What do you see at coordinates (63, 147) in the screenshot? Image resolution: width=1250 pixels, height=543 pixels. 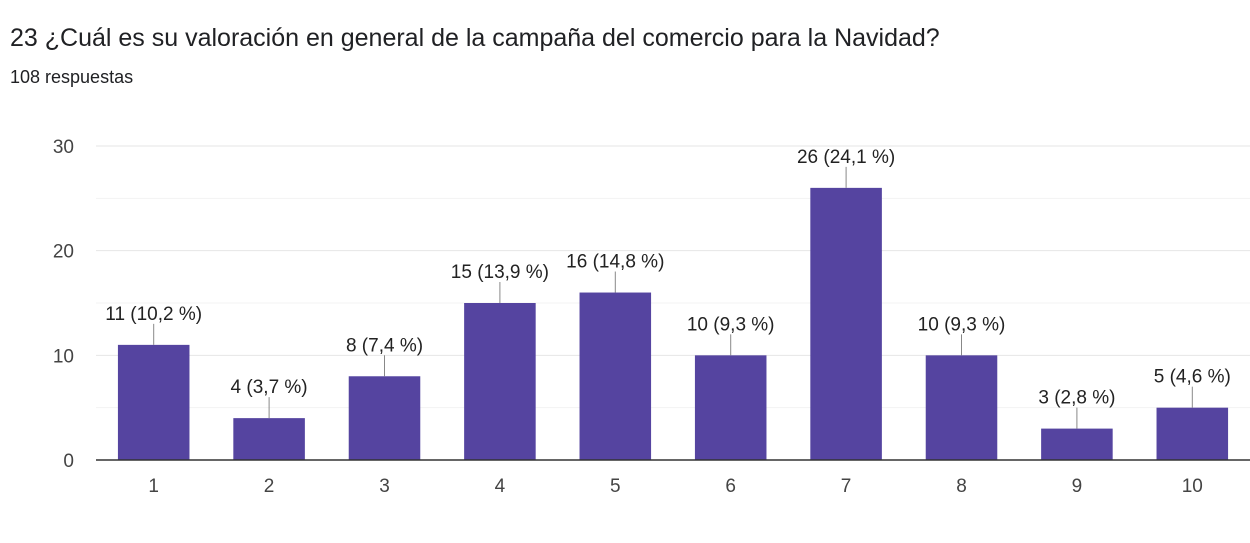 I see `y-tick-label: 30` at bounding box center [63, 147].